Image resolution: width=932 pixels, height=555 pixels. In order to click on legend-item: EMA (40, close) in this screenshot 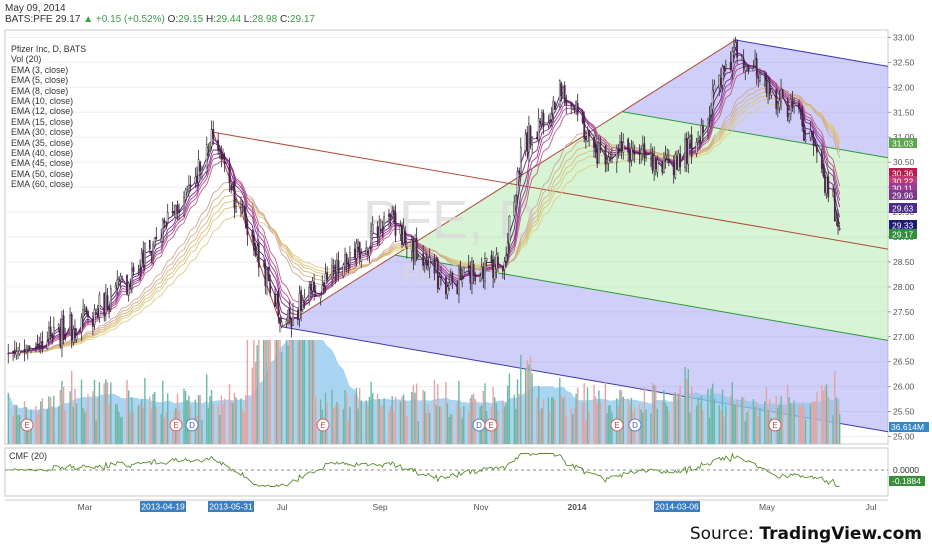, I will do `click(42, 153)`.